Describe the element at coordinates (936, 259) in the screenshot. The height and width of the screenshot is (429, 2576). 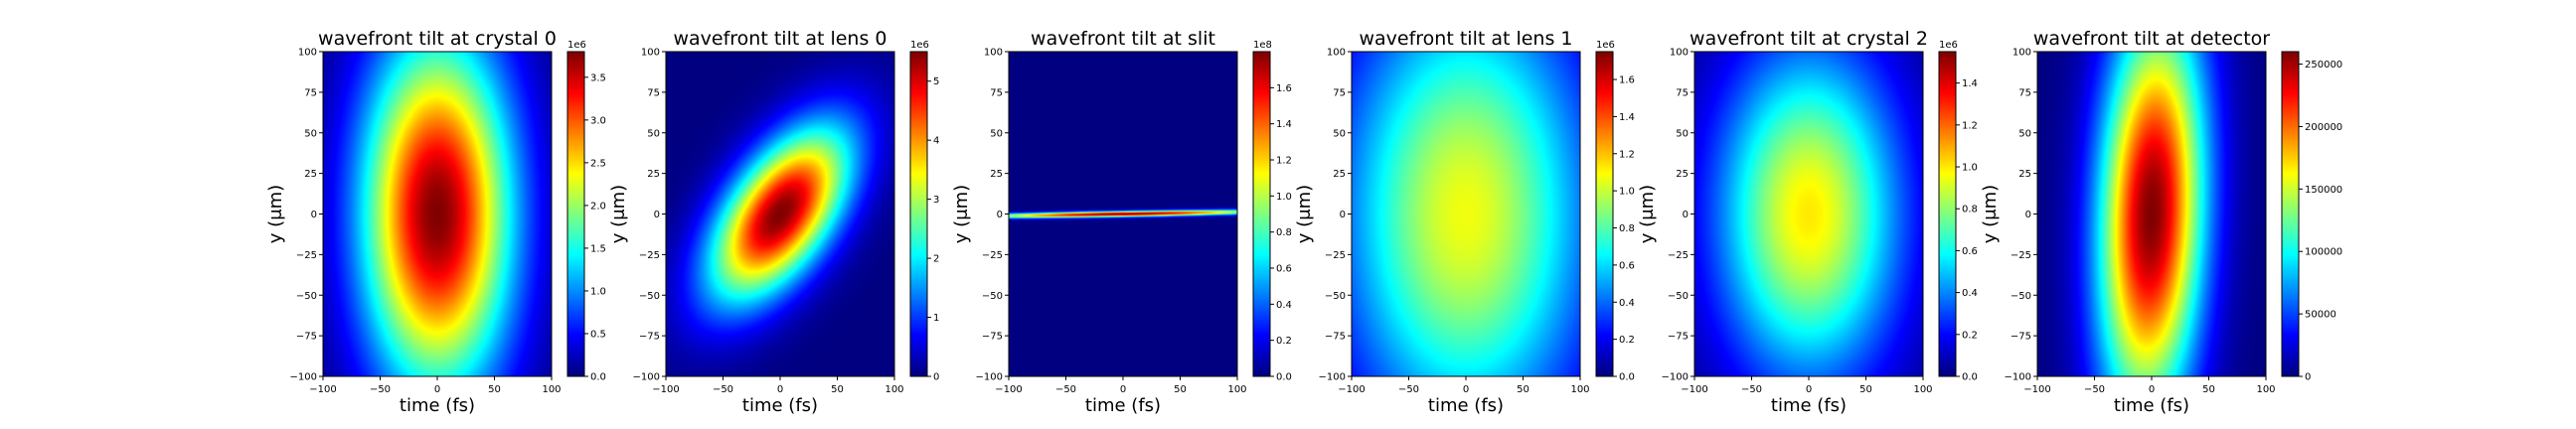
I see `colorbar-tick-label: 2` at that location.